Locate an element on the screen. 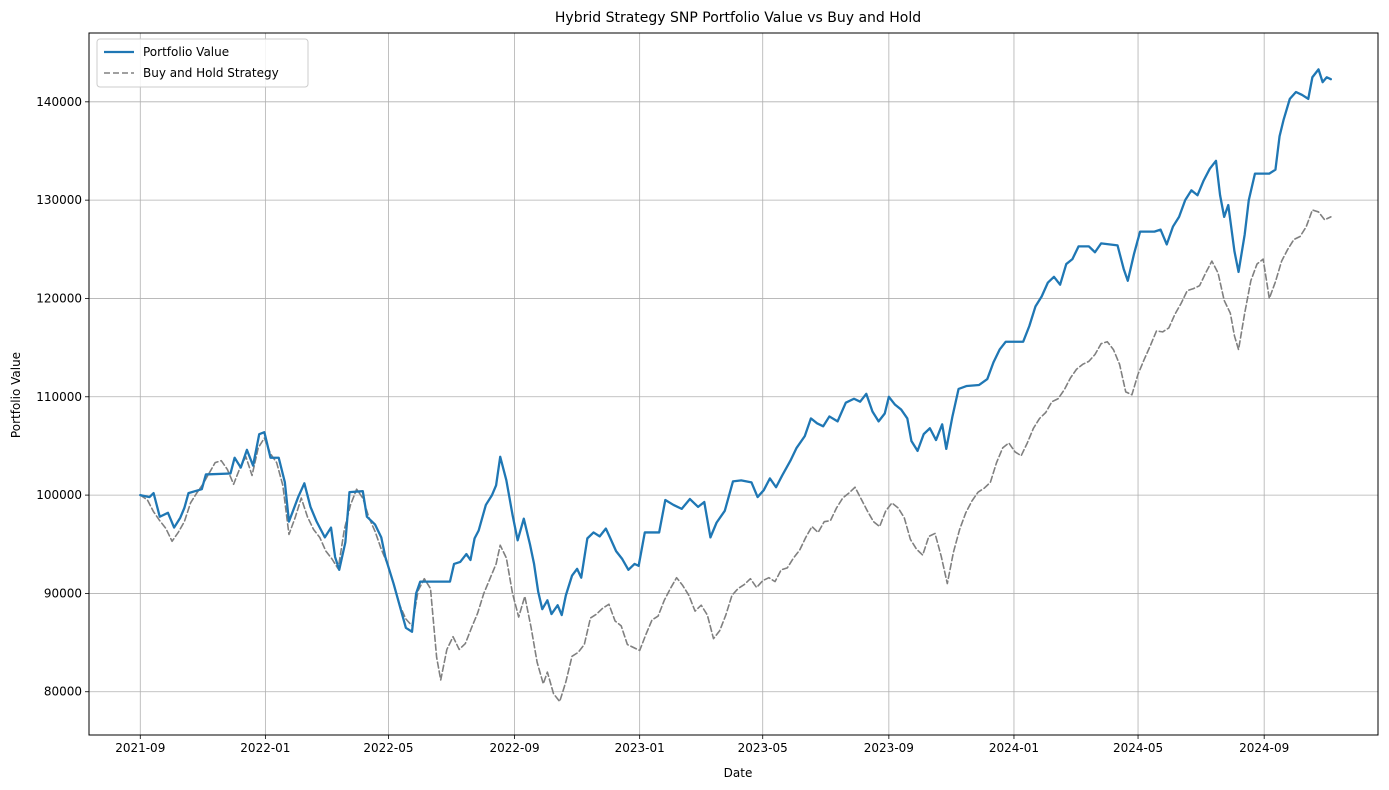 This screenshot has width=1389, height=790. legend-box is located at coordinates (202, 63).